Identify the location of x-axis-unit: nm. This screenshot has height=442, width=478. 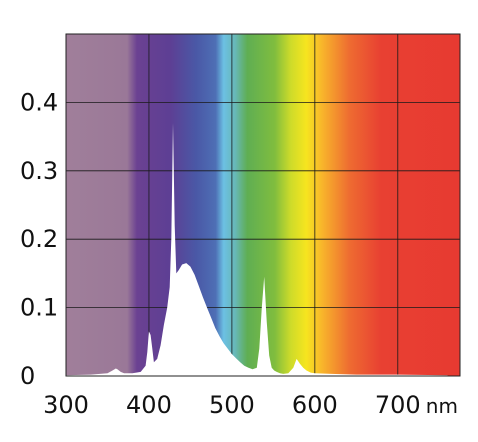
(442, 406).